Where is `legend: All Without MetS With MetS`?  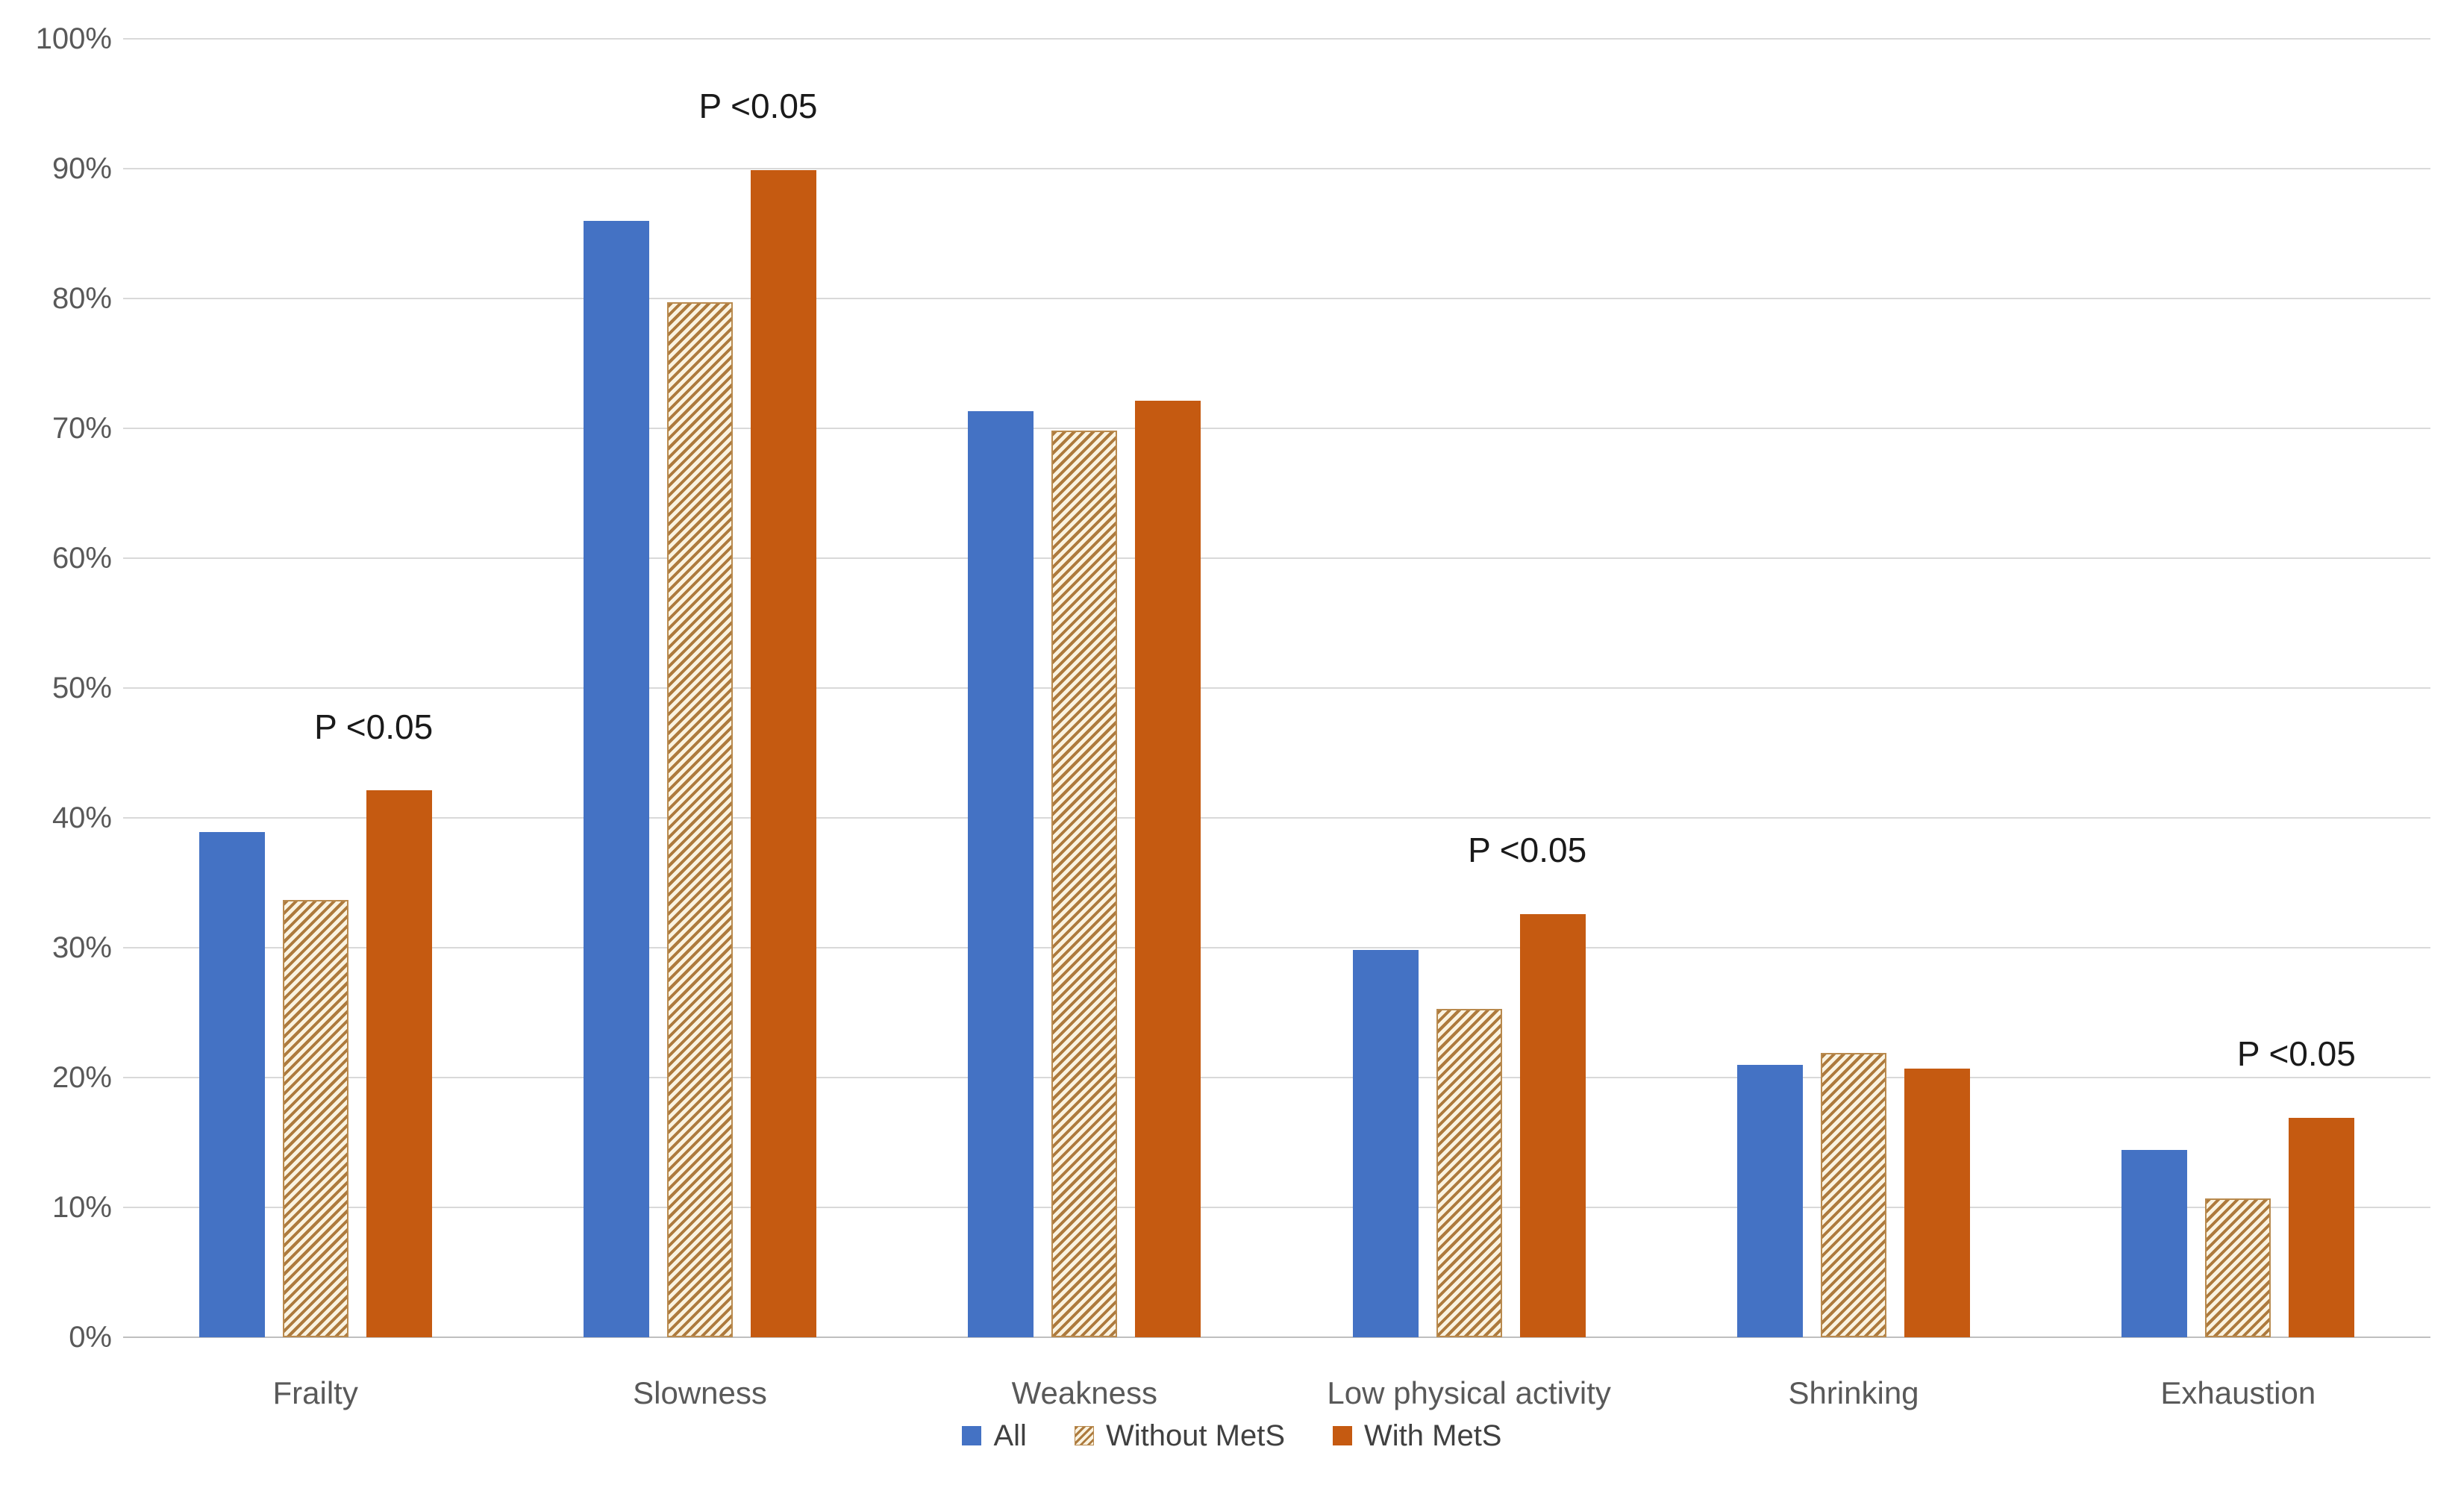 legend: All Without MetS With MetS is located at coordinates (1232, 1436).